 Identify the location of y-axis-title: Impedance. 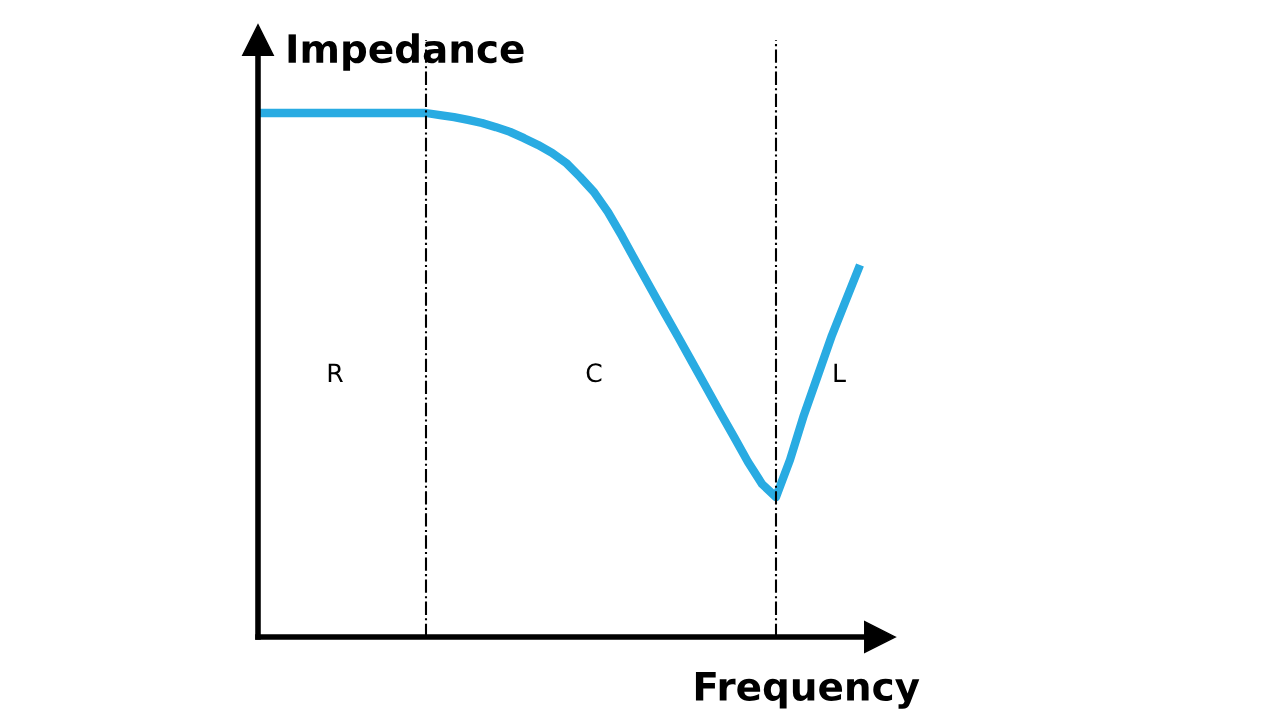
(406, 52).